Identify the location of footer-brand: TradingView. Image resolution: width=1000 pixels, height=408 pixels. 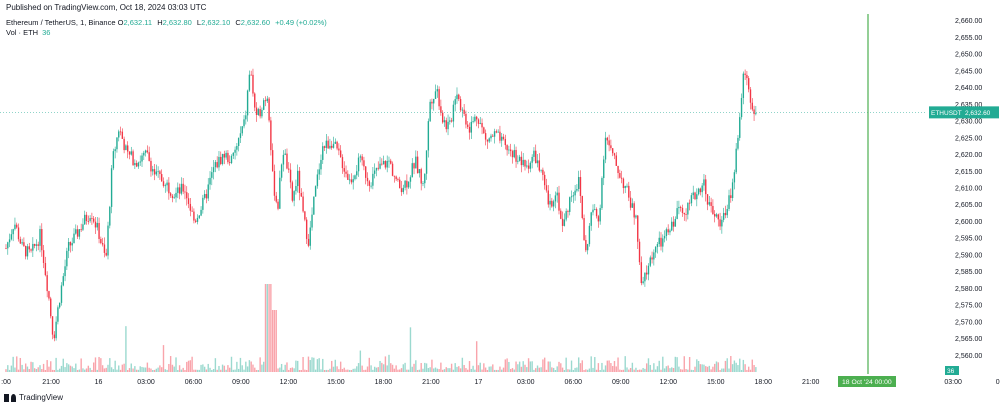
(41, 397).